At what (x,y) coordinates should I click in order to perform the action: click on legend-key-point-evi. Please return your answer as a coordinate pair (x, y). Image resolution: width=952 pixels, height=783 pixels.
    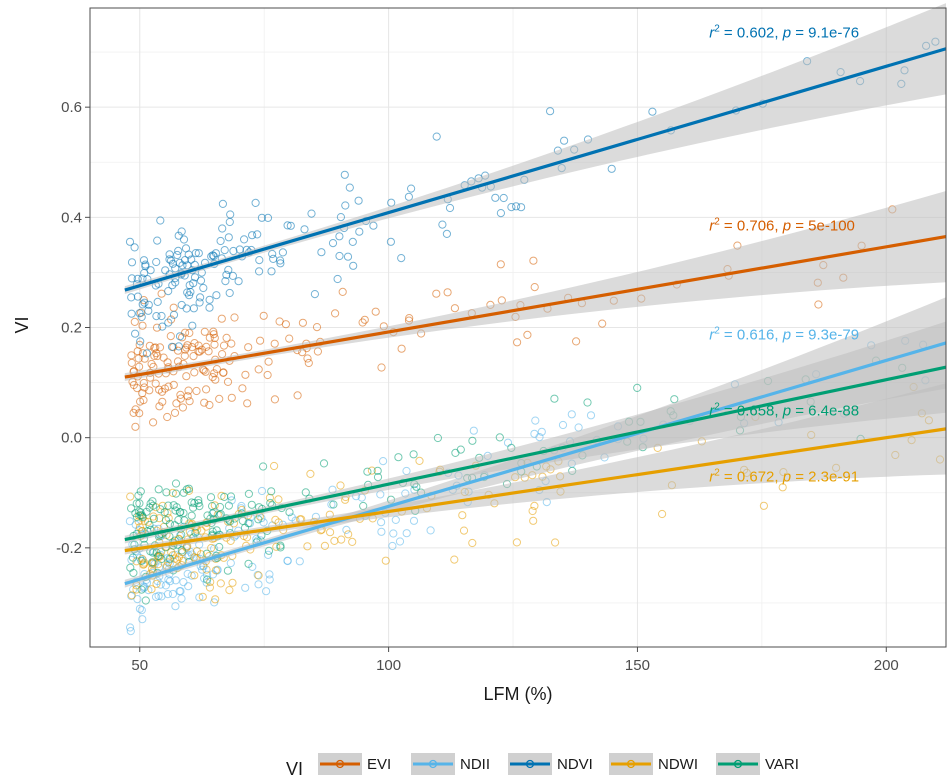
    Looking at the image, I should click on (340, 764).